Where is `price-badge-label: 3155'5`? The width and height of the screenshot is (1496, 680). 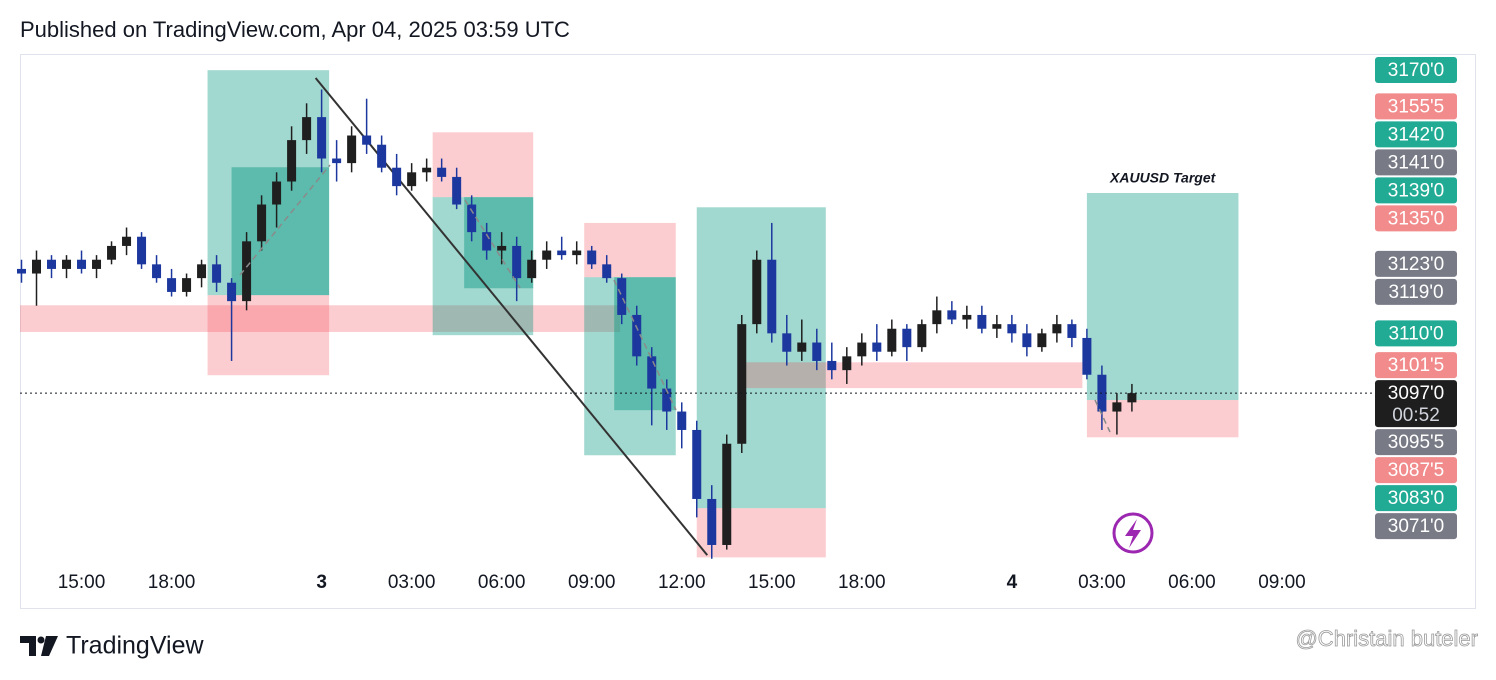
price-badge-label: 3155'5 is located at coordinates (1416, 106).